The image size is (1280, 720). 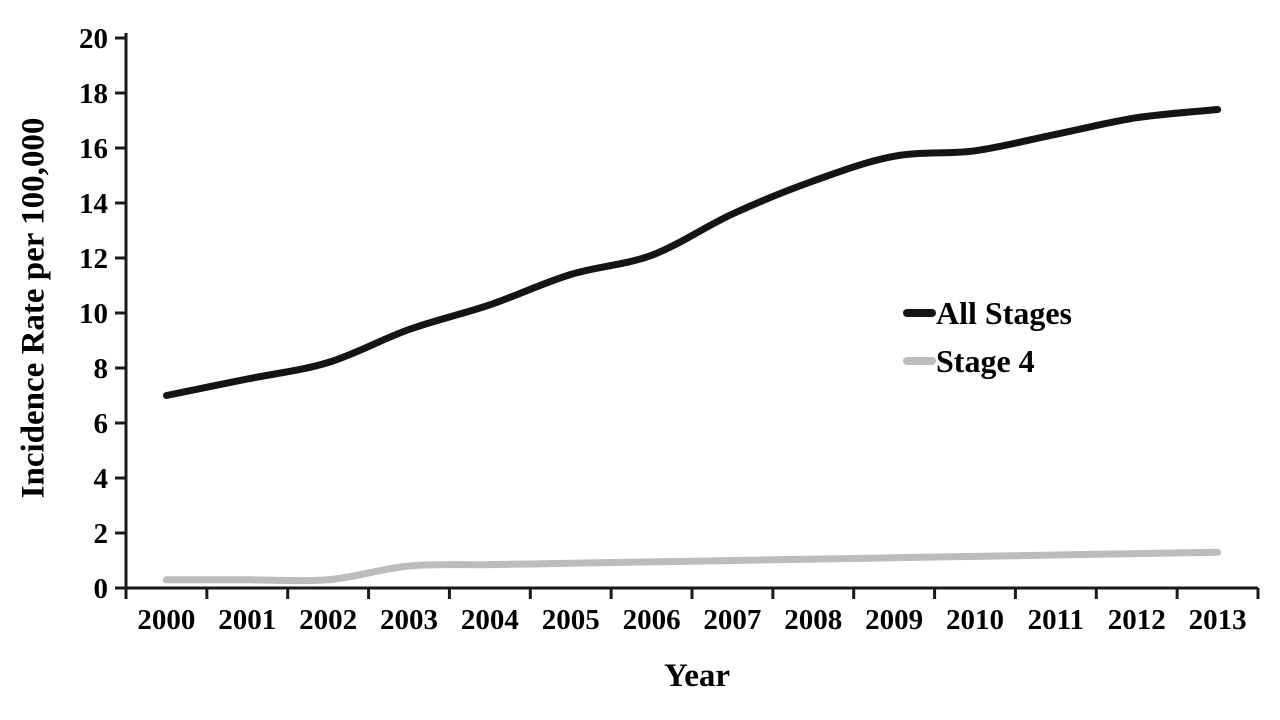 What do you see at coordinates (987, 337) in the screenshot?
I see `legend: All Stages Stage 4` at bounding box center [987, 337].